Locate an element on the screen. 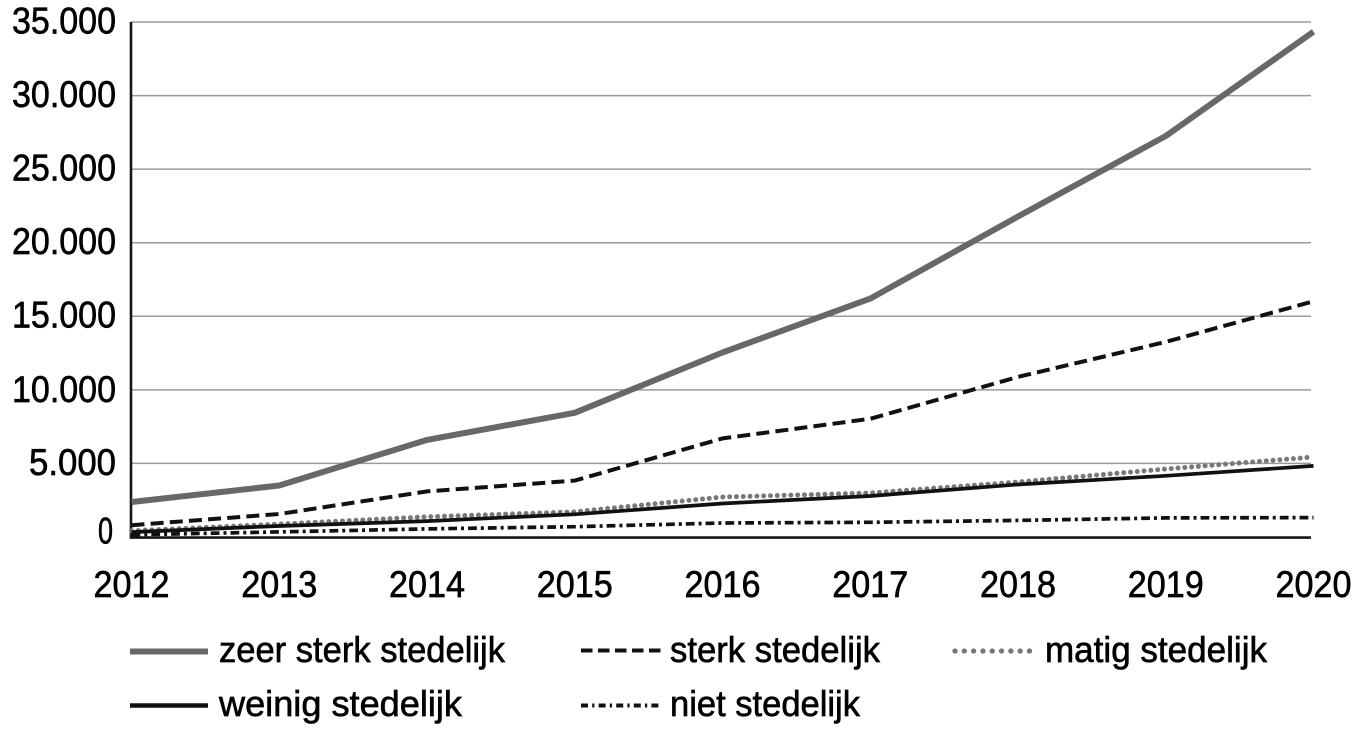 This screenshot has width=1357, height=735. svg-text: matig stedelijk is located at coordinates (1156, 649).